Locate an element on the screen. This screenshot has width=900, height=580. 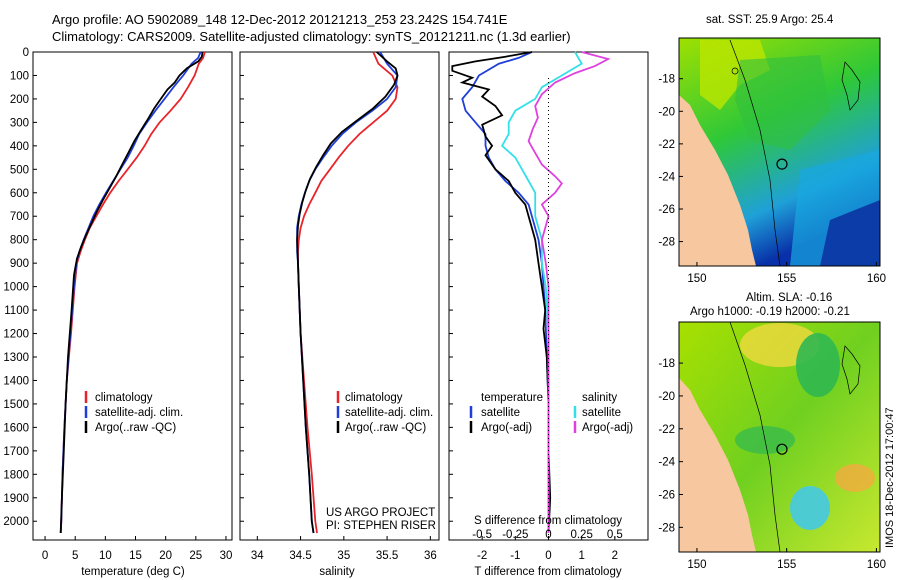
depth-tick-label: 1200 is located at coordinates (16, 335).